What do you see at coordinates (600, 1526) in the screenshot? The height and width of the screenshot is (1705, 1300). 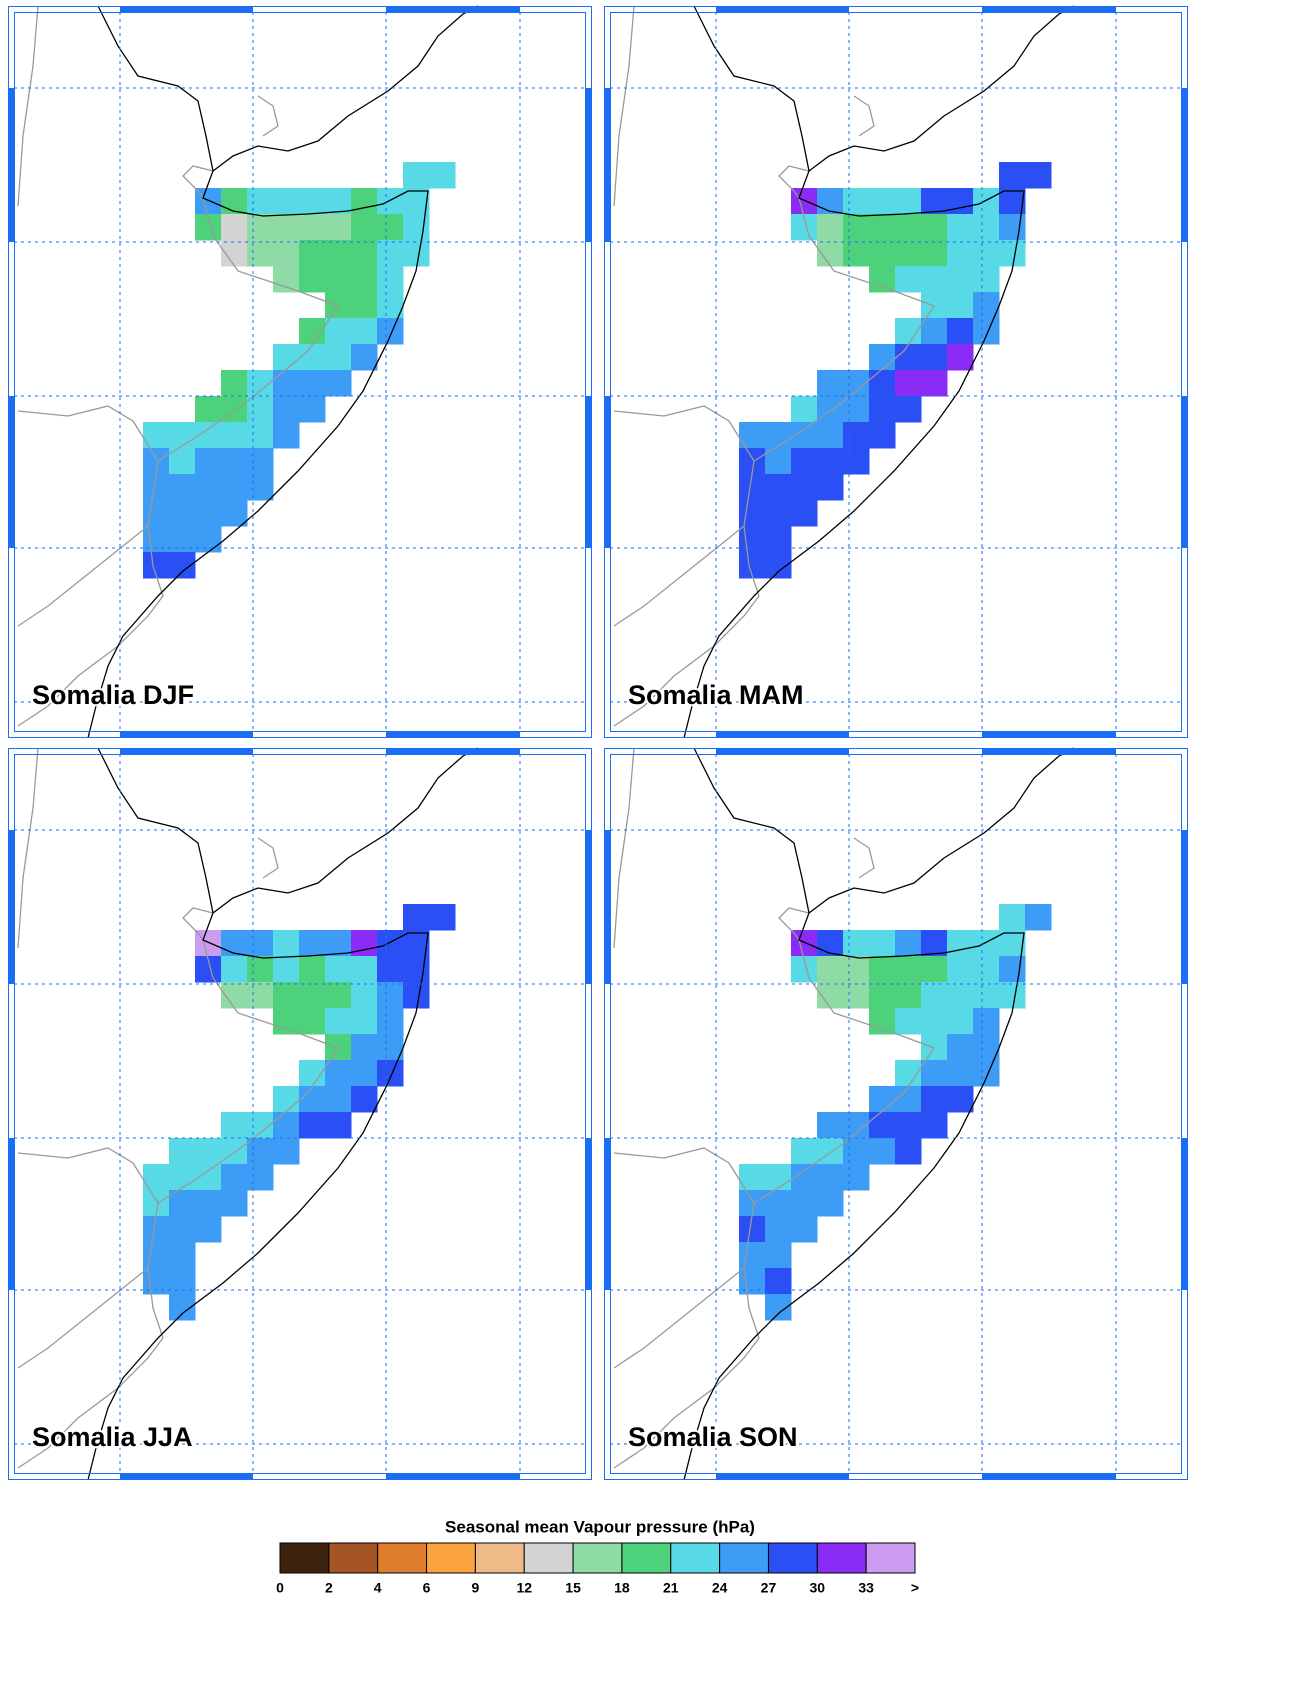 I see `colorbar-title: Seasonal mean Vapour pressure (hPa)` at bounding box center [600, 1526].